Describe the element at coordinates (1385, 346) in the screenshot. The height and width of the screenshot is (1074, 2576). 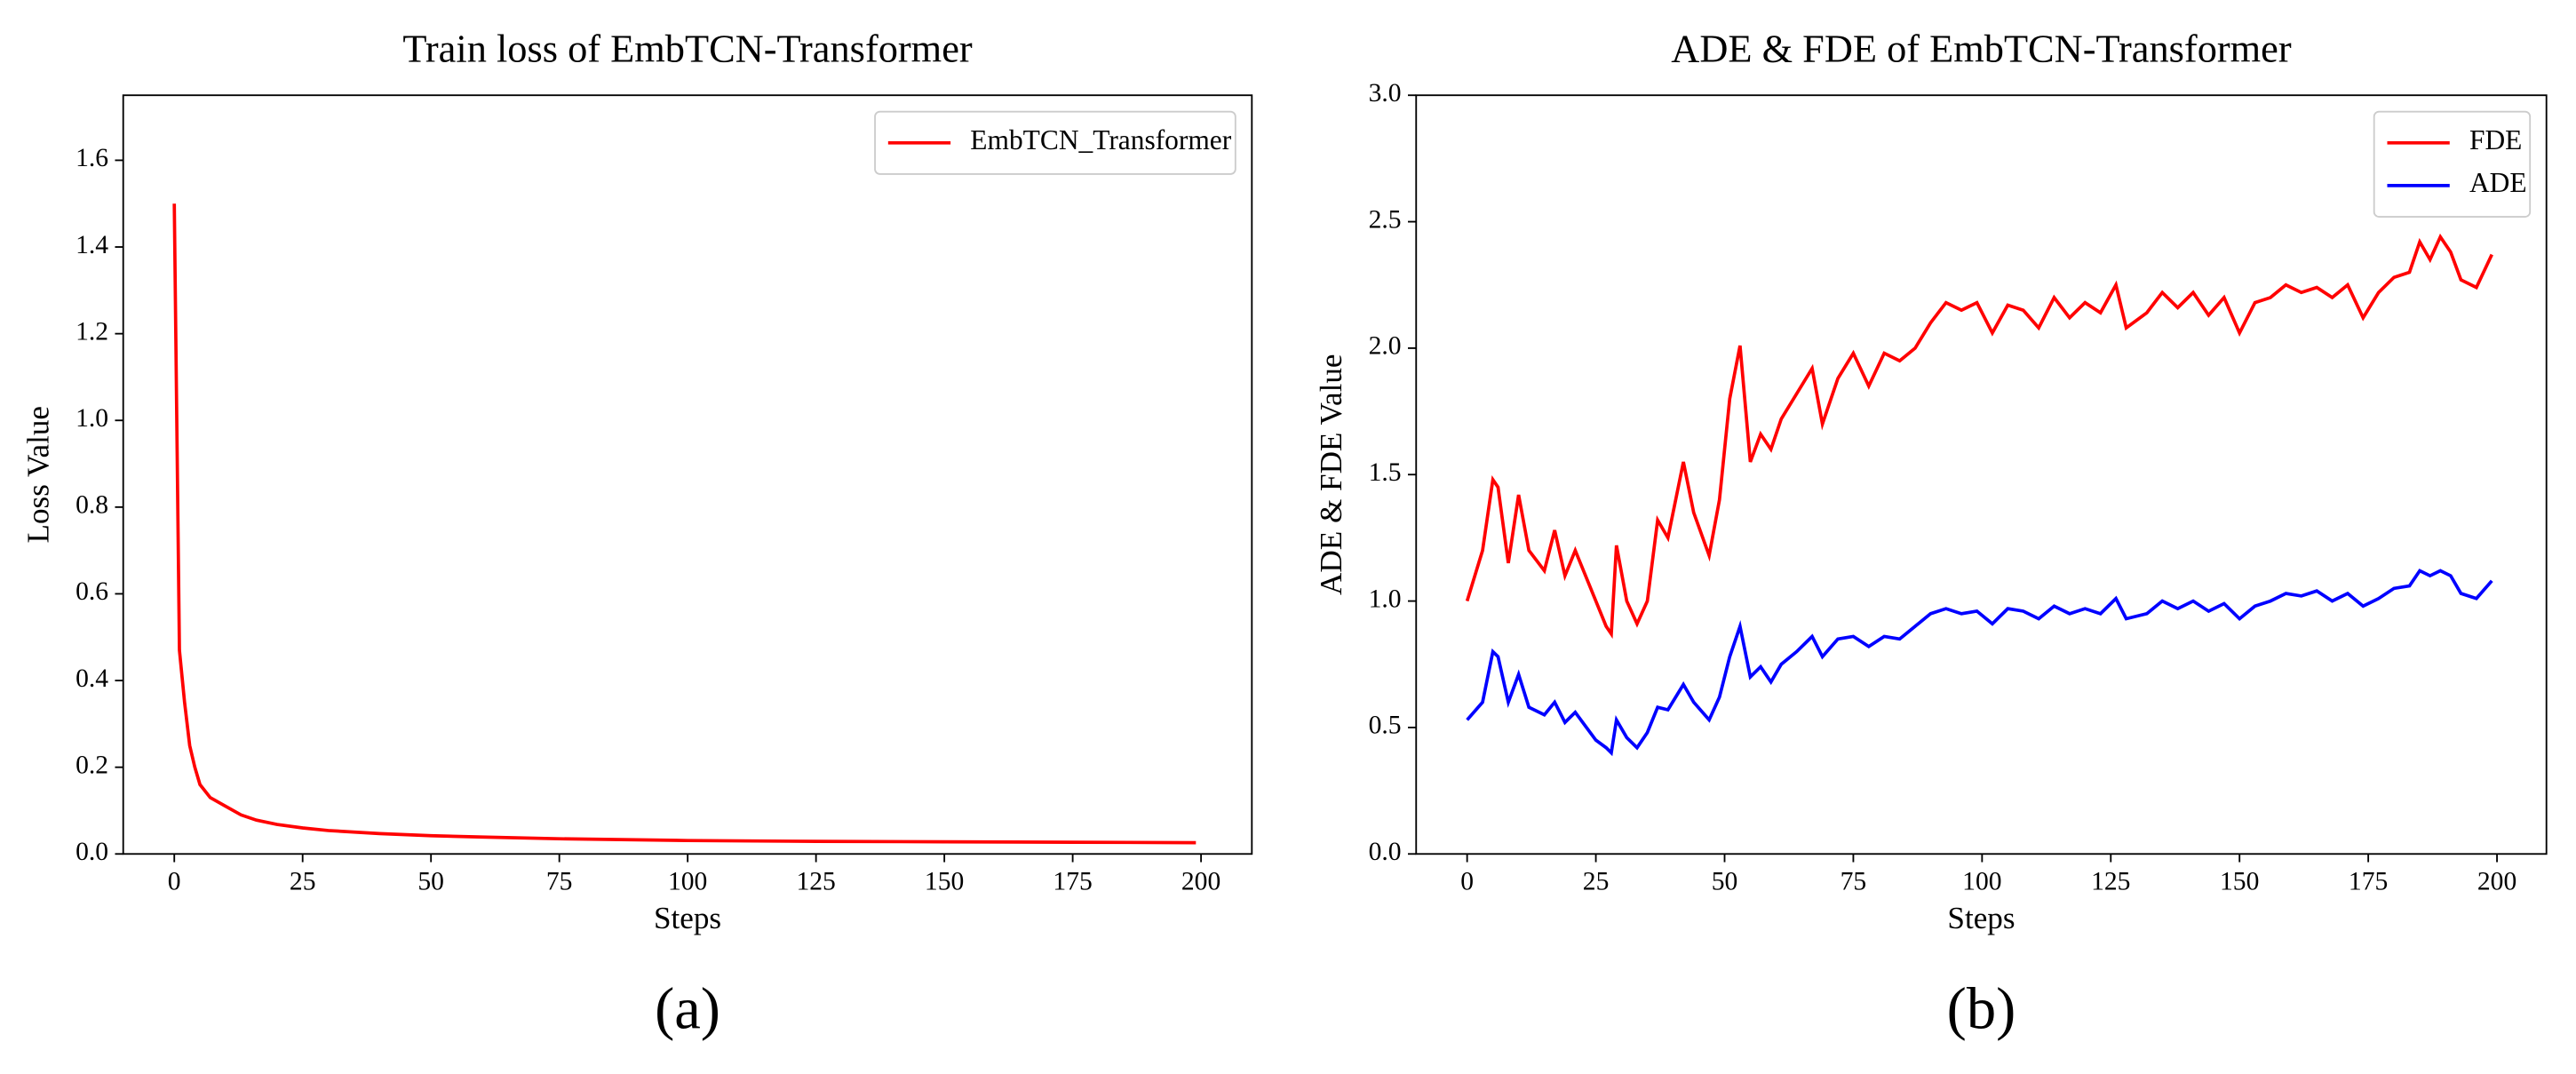
I see `y-tick-label: 2.0` at that location.